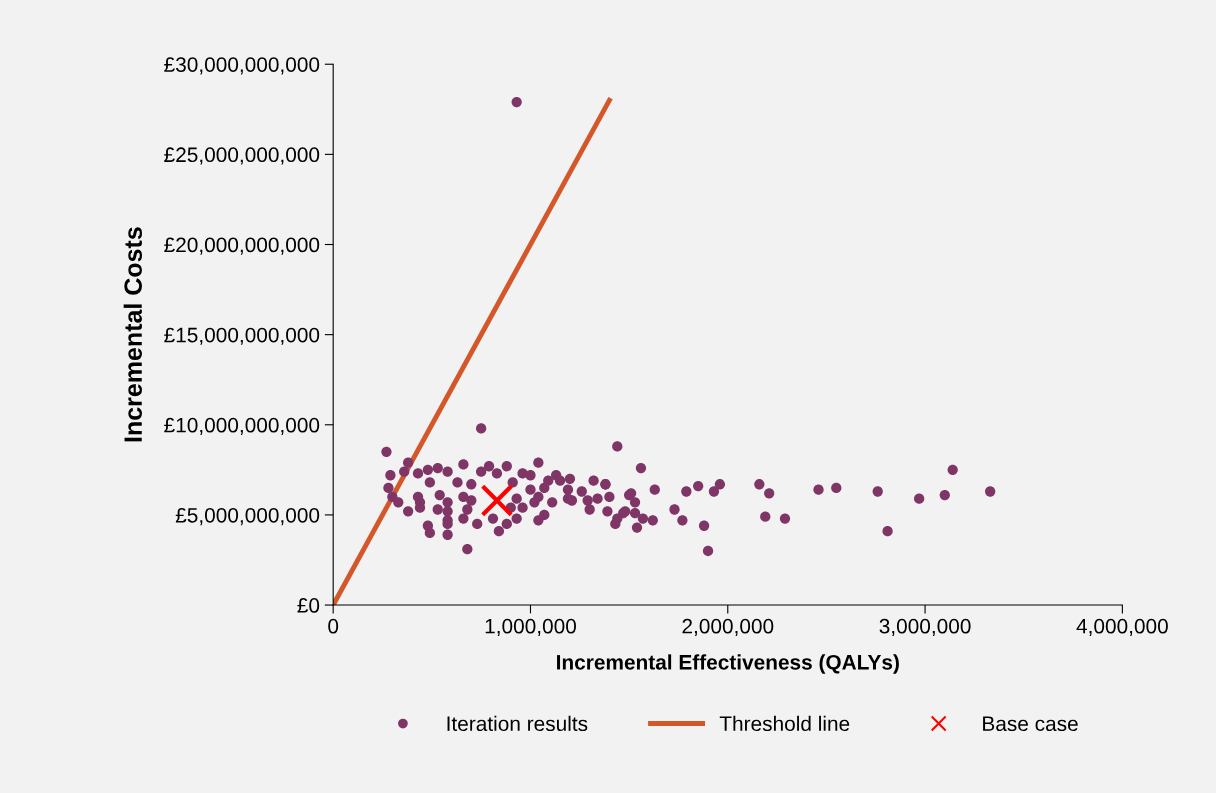 This screenshot has height=793, width=1216. What do you see at coordinates (531, 627) in the screenshot?
I see `x-tick-label: 1,000,000` at bounding box center [531, 627].